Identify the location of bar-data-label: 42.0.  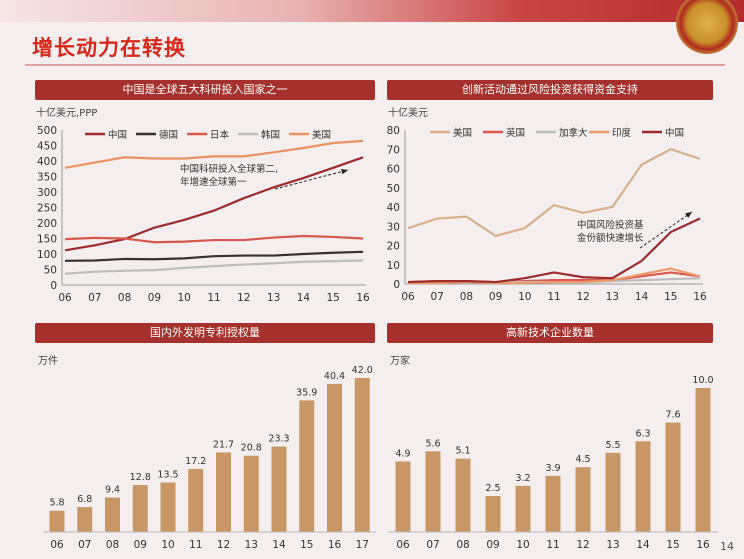
(362, 370).